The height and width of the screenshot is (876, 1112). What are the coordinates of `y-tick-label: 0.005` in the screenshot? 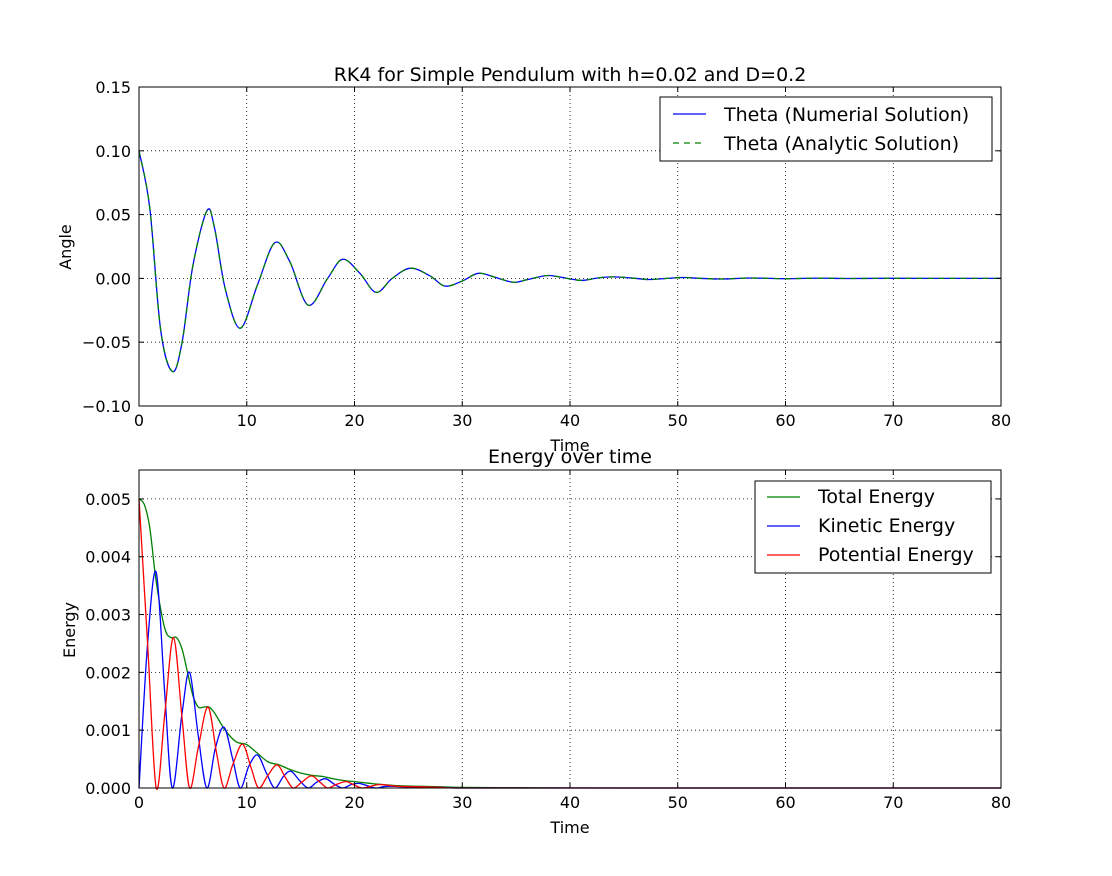 It's located at (108, 499).